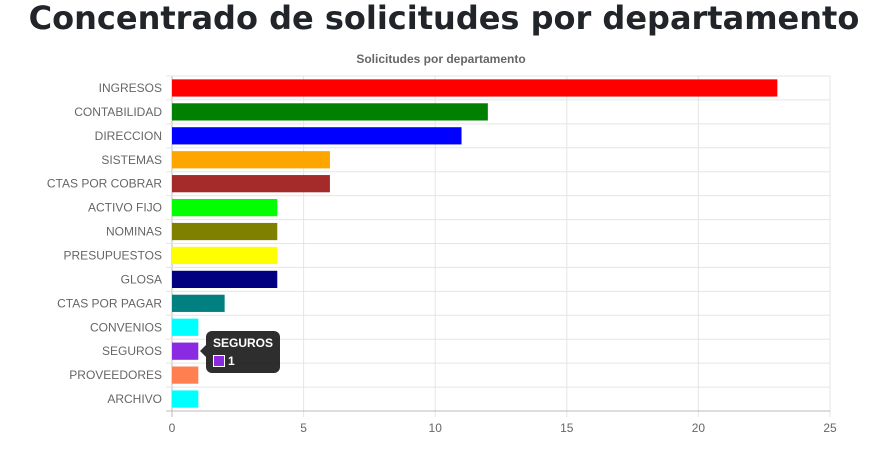 Image resolution: width=888 pixels, height=454 pixels. What do you see at coordinates (240, 352) in the screenshot?
I see `bar-tooltip: SEGUROS 1` at bounding box center [240, 352].